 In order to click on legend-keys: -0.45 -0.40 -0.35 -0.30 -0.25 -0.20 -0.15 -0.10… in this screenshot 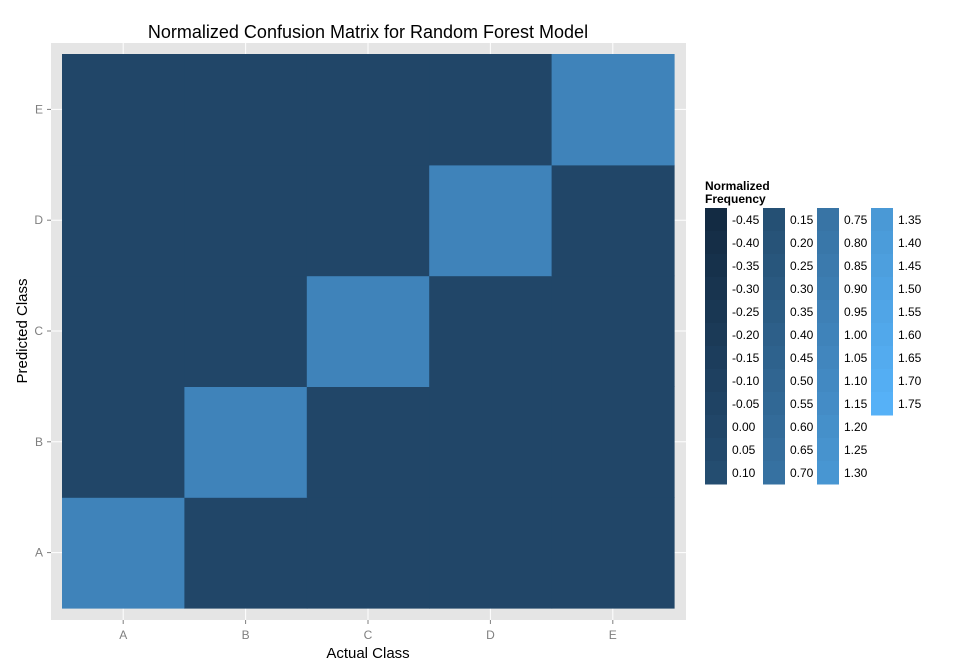, I will do `click(813, 346)`.